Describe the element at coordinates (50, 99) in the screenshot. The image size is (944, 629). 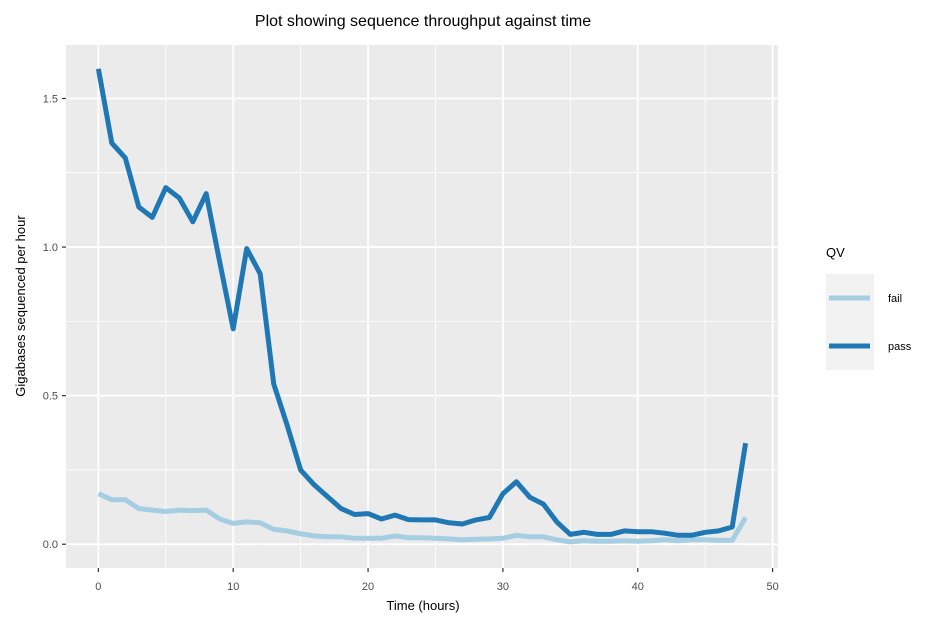
I see `y-tick-label: 1.5` at that location.